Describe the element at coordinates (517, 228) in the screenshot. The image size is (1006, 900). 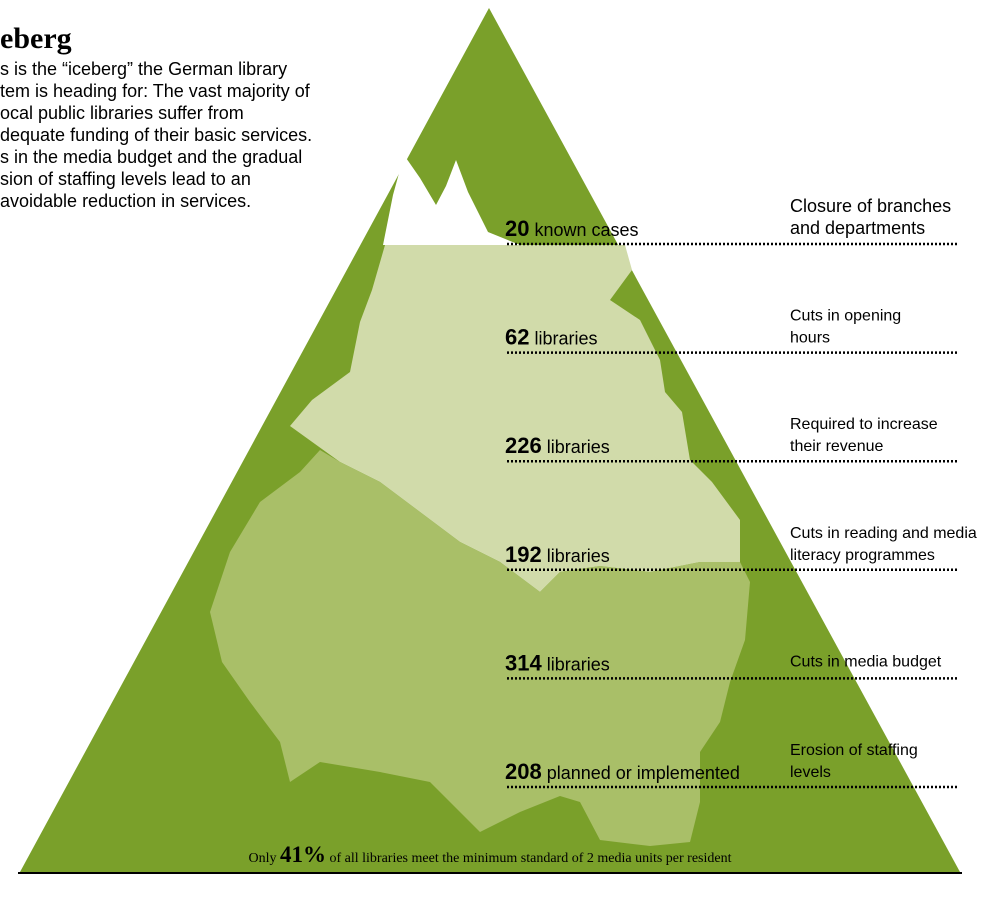
I see `level-count: 20` at that location.